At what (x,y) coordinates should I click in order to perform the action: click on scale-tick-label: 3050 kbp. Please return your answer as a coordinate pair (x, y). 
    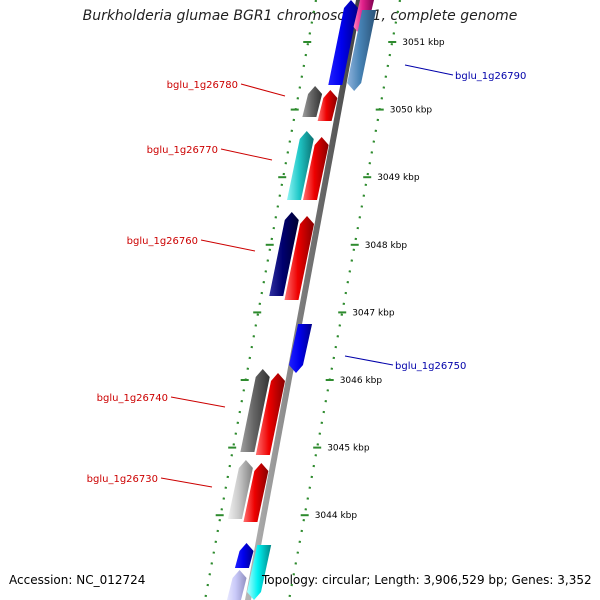
    Looking at the image, I should click on (411, 111).